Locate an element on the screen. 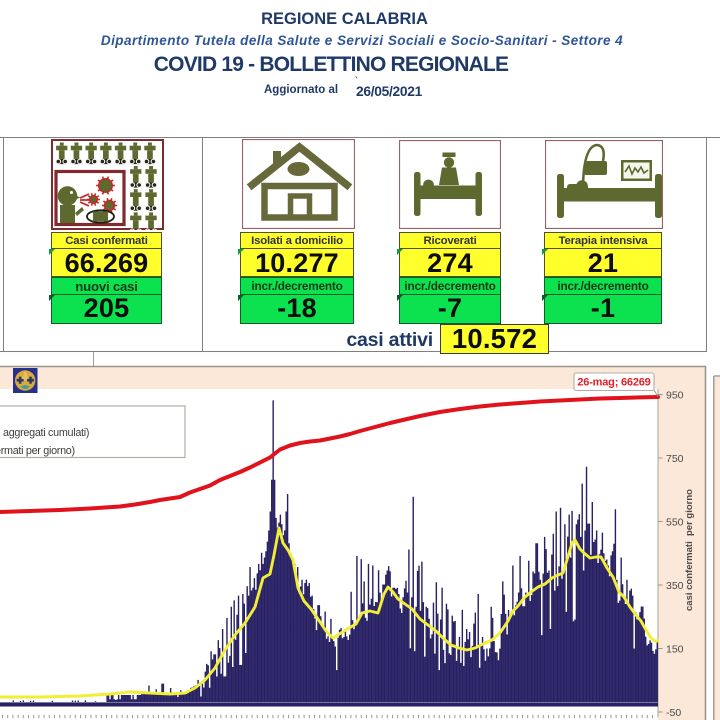  svg-text: 26-mag; 66269 is located at coordinates (613, 383).